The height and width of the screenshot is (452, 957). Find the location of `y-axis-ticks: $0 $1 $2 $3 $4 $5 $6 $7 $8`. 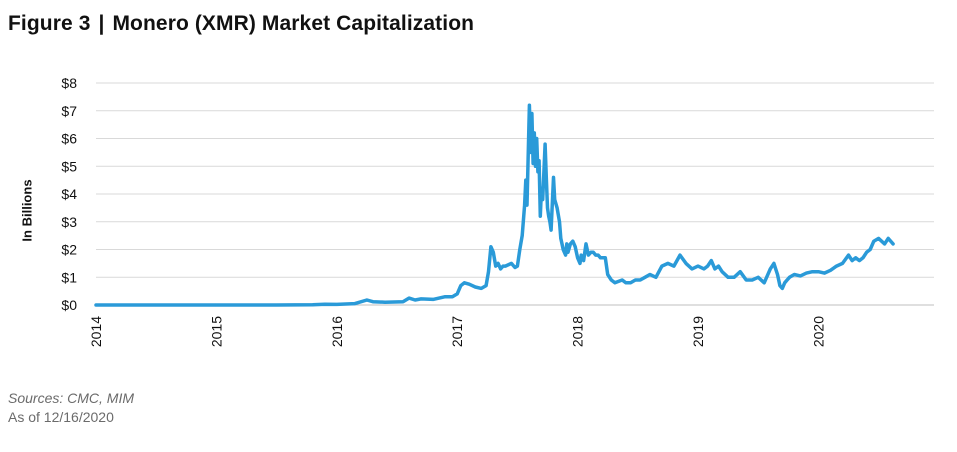

y-axis-ticks: $0 $1 $2 $3 $4 $5 $6 $7 $8 is located at coordinates (69, 194).